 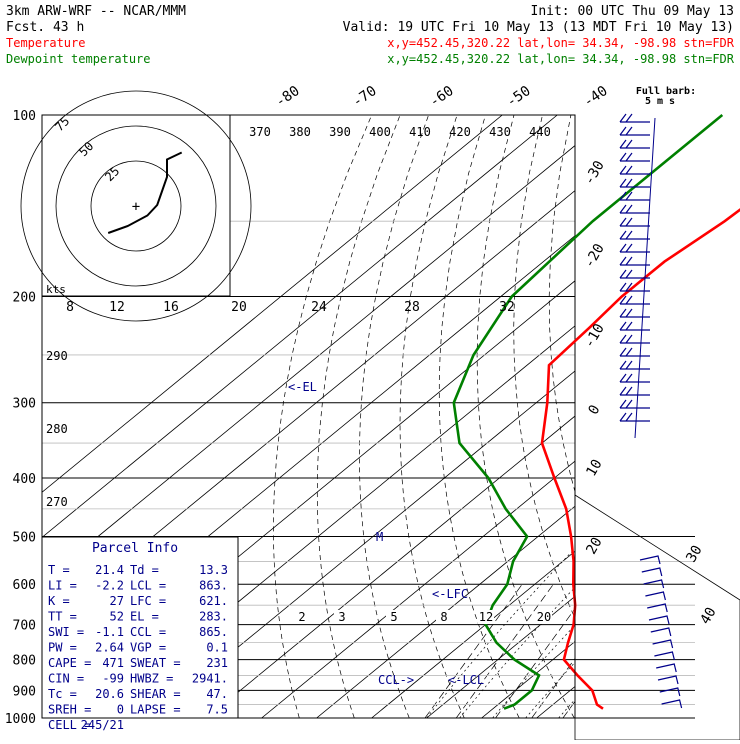 What do you see at coordinates (96, 11) in the screenshot?
I see `model-title: 3km ARW-WRF -- NCAR/MMM` at bounding box center [96, 11].